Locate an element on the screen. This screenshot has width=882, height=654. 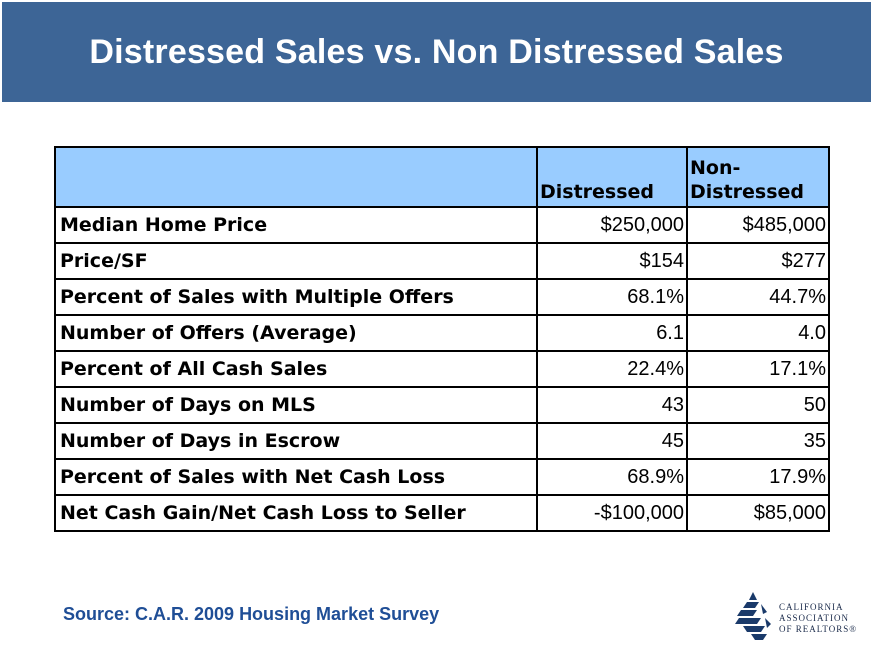
table-row: Number of Offers (Average) 6.1 4.0 is located at coordinates (442, 333).